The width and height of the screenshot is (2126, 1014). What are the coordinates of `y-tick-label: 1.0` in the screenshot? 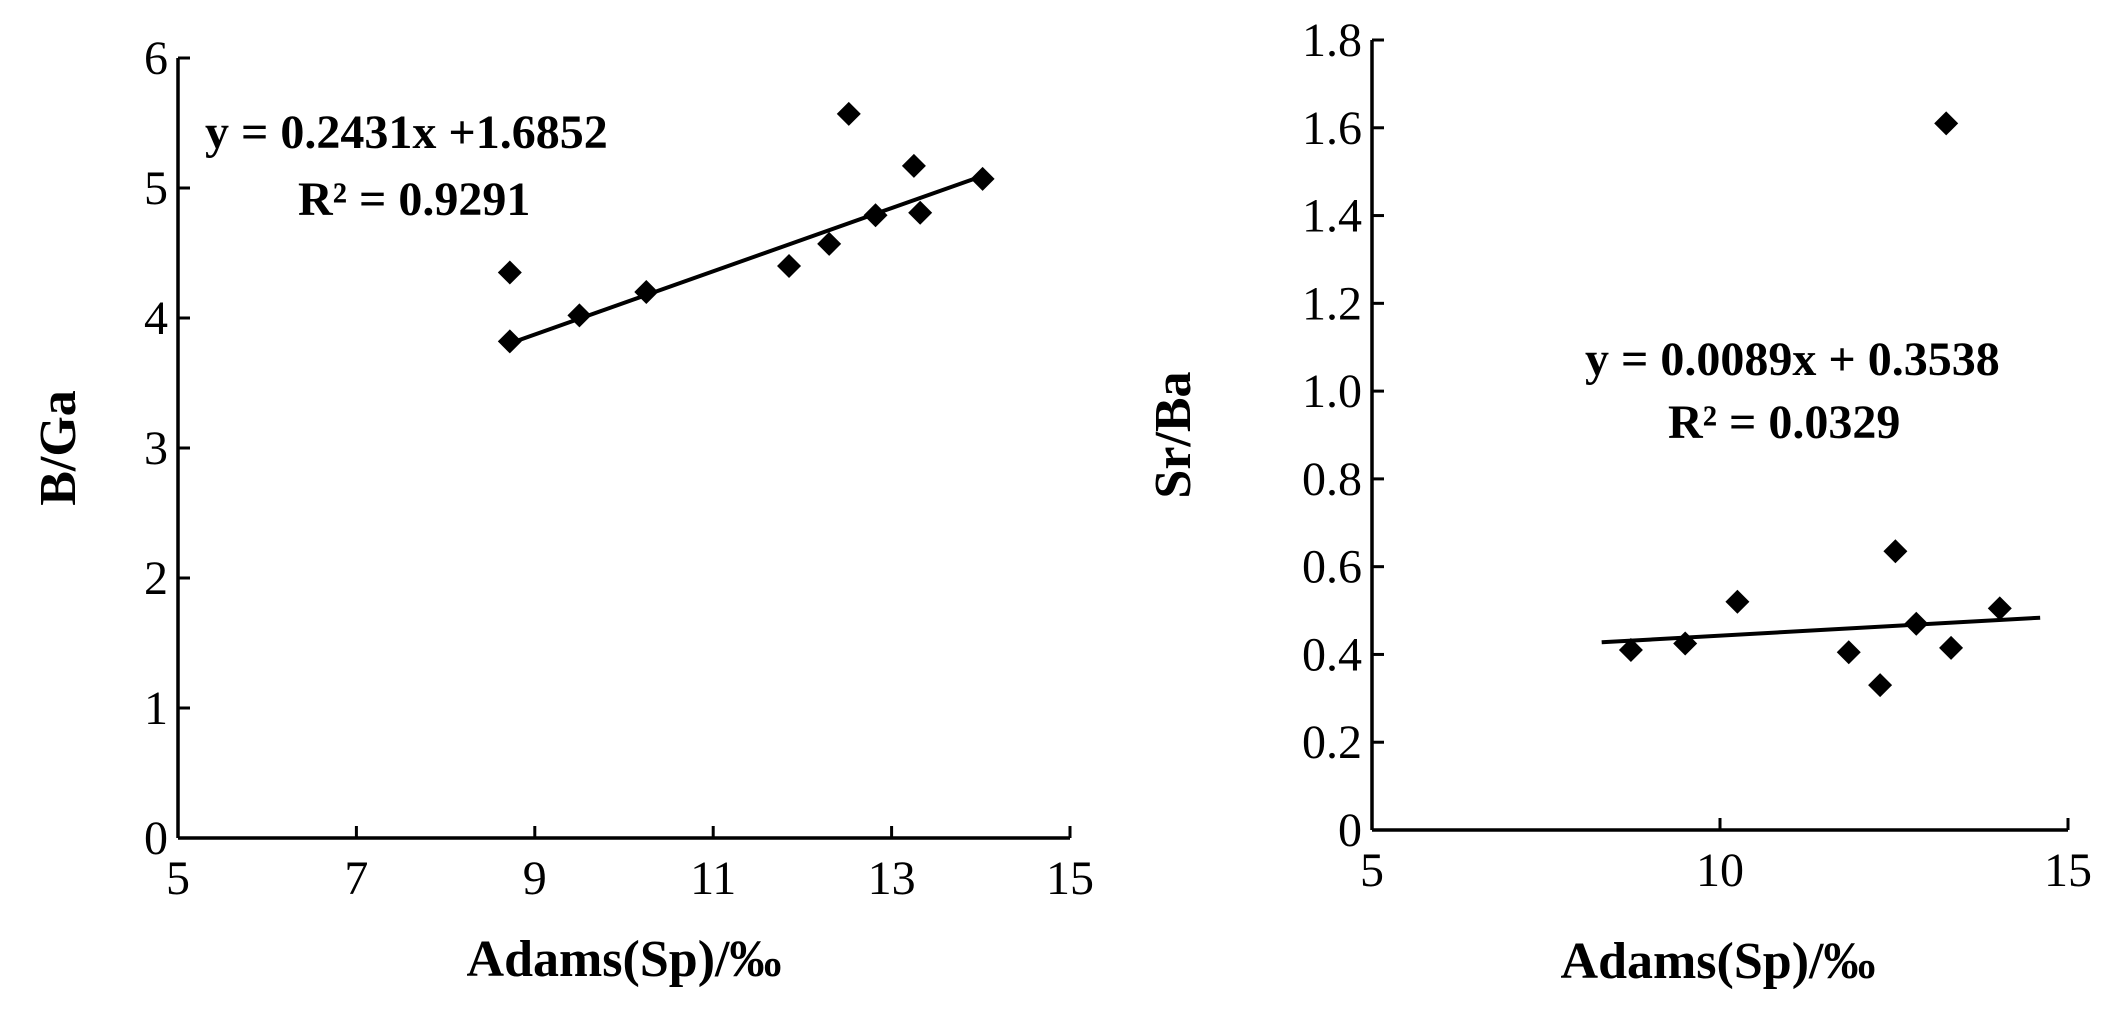 It's located at (1332, 391).